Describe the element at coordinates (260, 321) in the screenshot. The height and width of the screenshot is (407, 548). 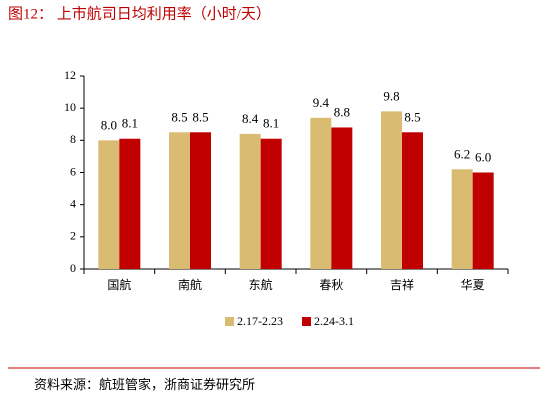
I see `legend-label: 2.17-2.23` at that location.